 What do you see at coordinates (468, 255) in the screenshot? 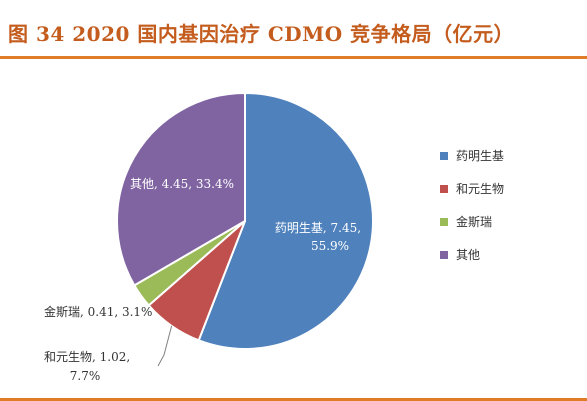
I see `legend-label-other: 其他` at bounding box center [468, 255].